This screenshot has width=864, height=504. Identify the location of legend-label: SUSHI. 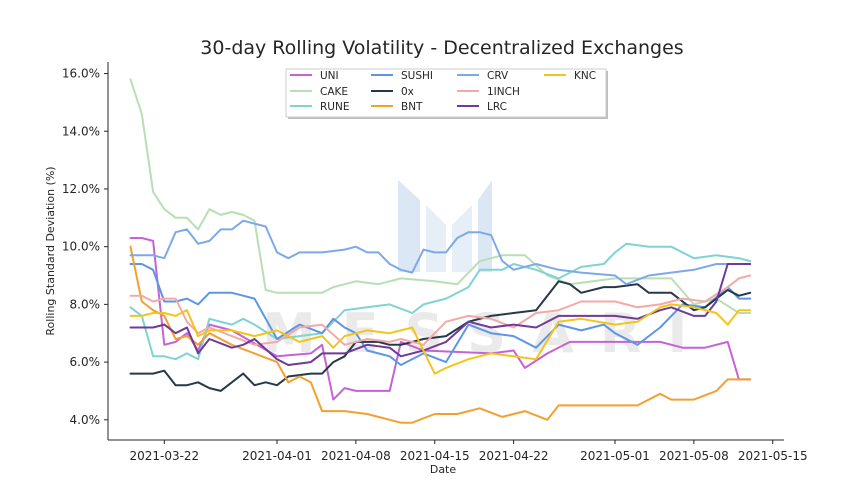
(417, 76).